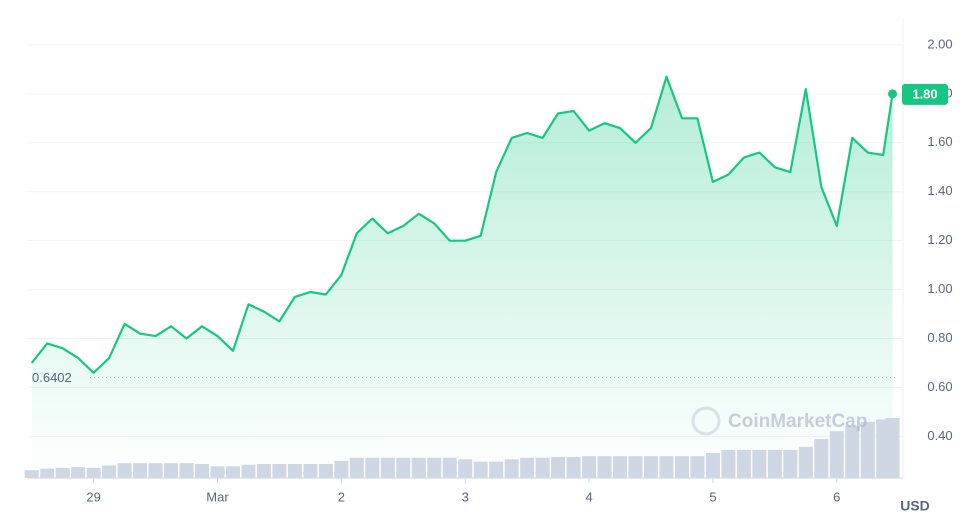  What do you see at coordinates (939, 141) in the screenshot?
I see `y-tick-label: 1.60` at bounding box center [939, 141].